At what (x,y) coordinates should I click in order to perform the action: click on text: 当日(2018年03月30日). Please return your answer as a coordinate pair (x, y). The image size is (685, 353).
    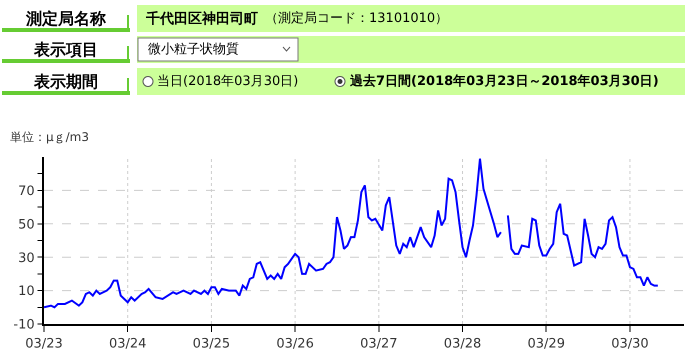
    Looking at the image, I should click on (227, 81).